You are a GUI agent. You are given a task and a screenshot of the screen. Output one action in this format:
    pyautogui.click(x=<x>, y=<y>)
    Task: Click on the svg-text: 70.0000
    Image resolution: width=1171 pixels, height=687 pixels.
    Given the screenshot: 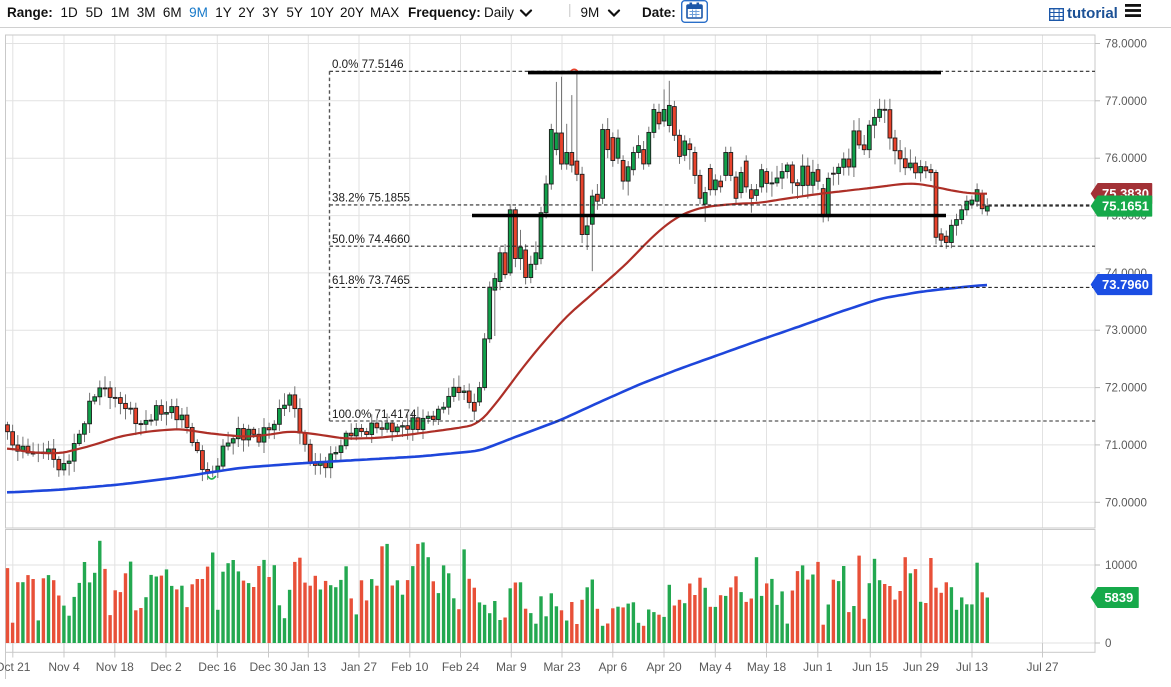 What is the action you would take?
    pyautogui.click(x=1126, y=502)
    